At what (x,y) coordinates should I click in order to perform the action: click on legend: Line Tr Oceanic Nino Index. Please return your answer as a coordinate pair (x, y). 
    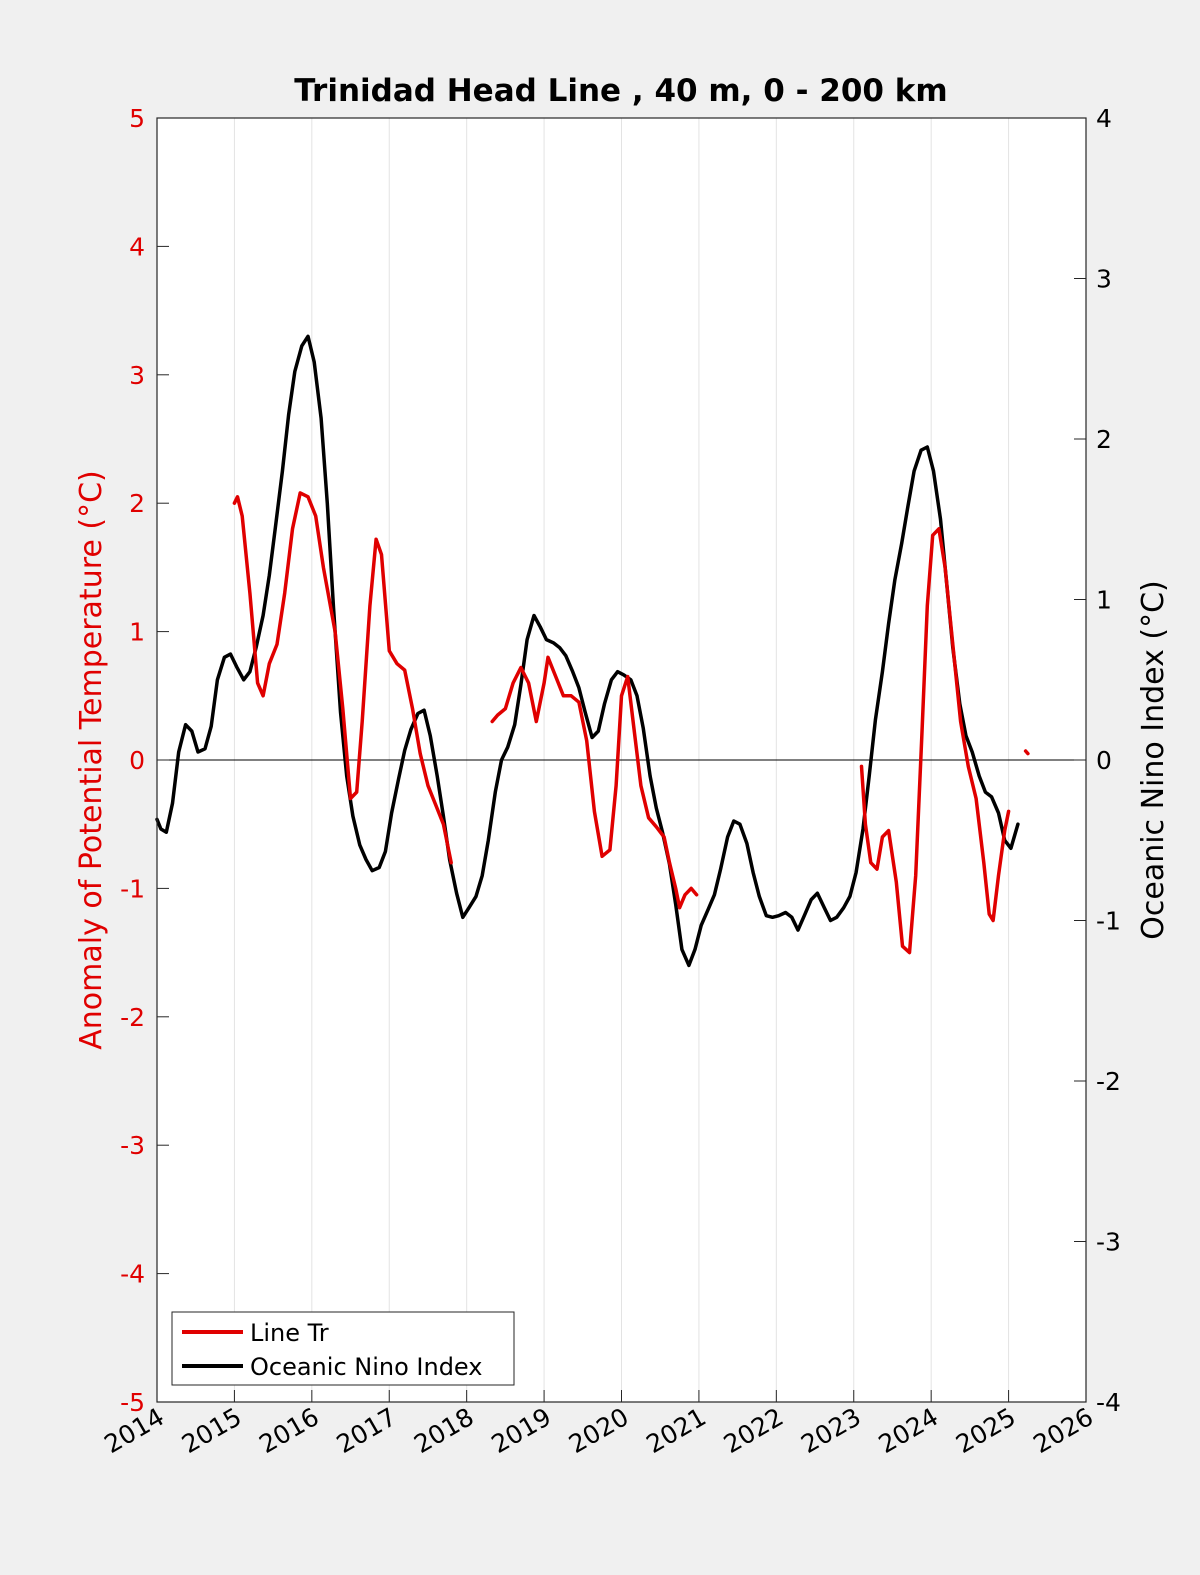
    Looking at the image, I should click on (343, 1348).